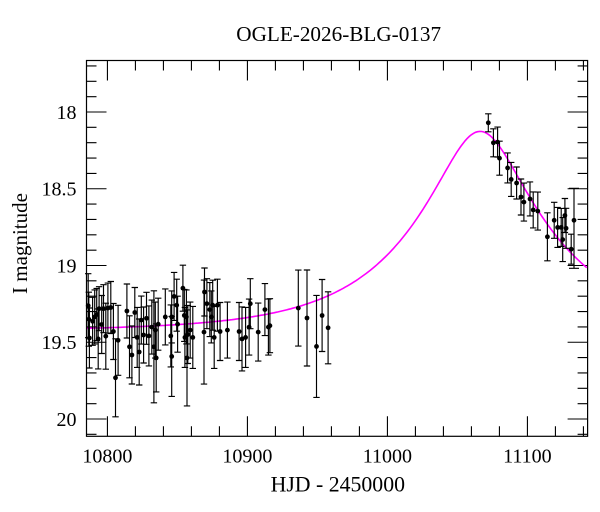 This screenshot has width=600, height=512. What do you see at coordinates (59, 343) in the screenshot?
I see `svg-text: 19.5` at bounding box center [59, 343].